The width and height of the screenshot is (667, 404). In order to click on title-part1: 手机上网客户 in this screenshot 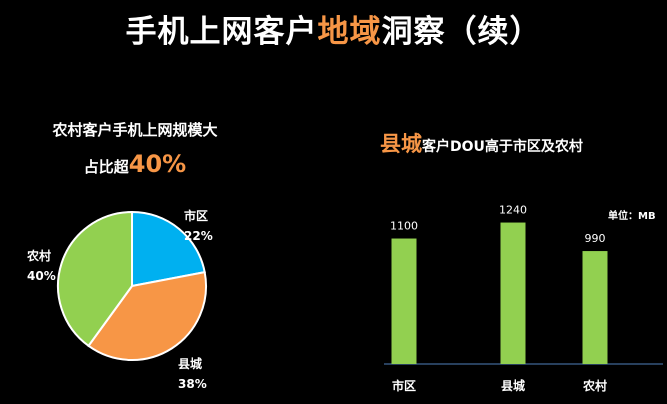, I will do `click(221, 32)`.